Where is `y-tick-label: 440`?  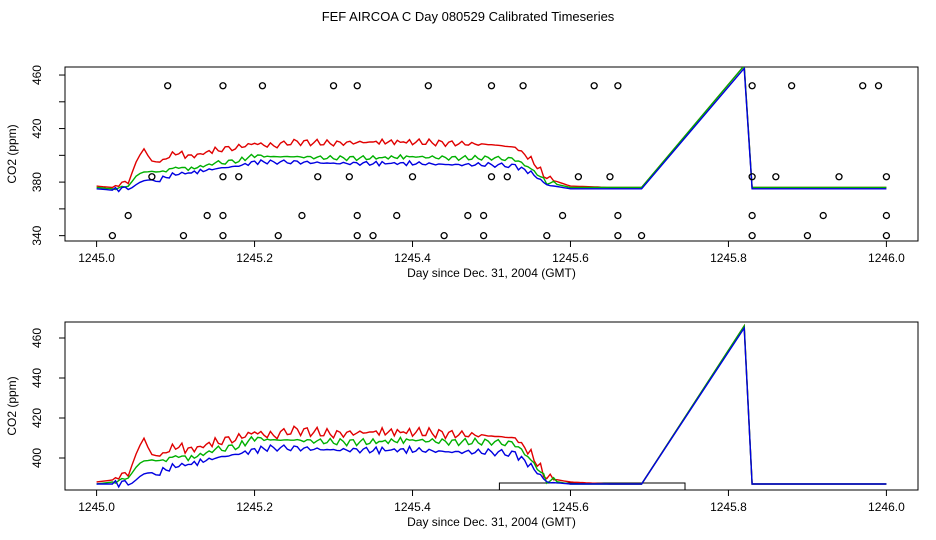 y-tick-label: 440 is located at coordinates (37, 378).